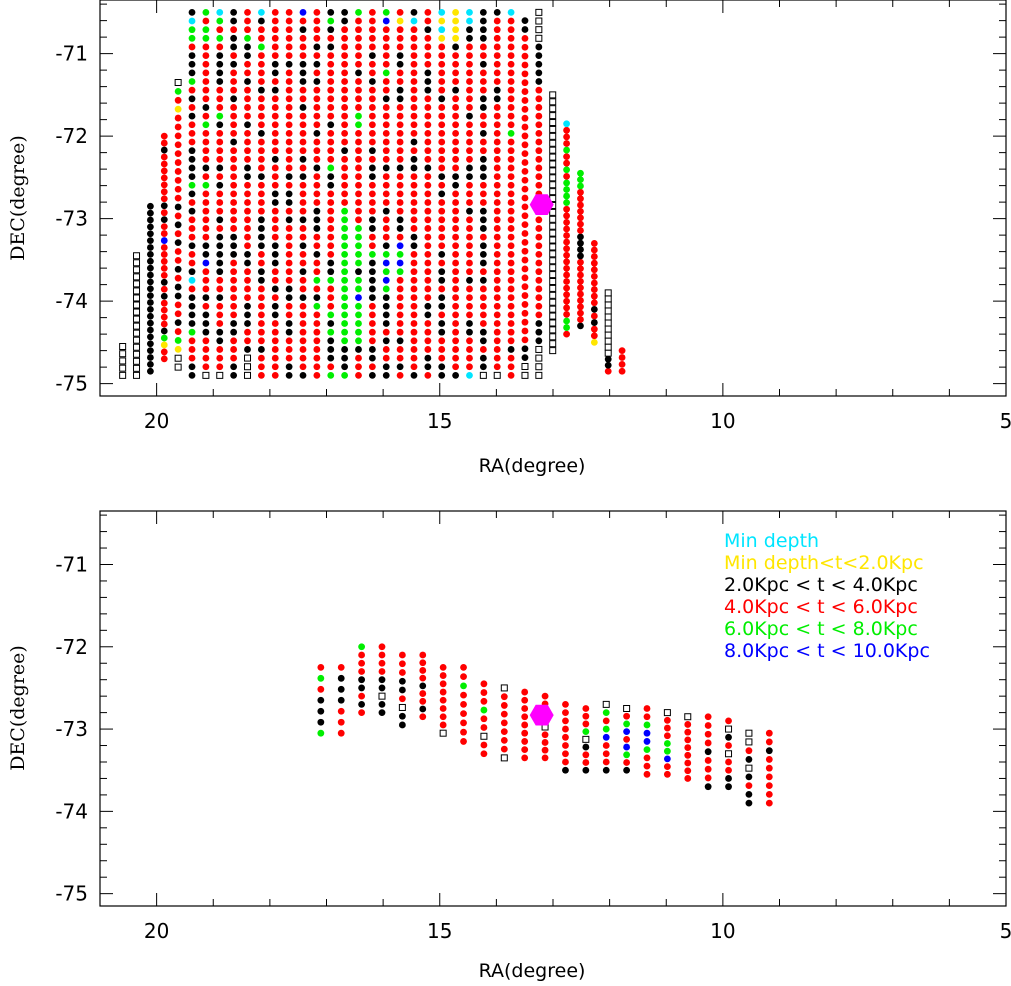  Describe the element at coordinates (821, 607) in the screenshot. I see `legend-entry-4-6kpc: 4.0Kpc < t < 6.0Kpc` at that location.